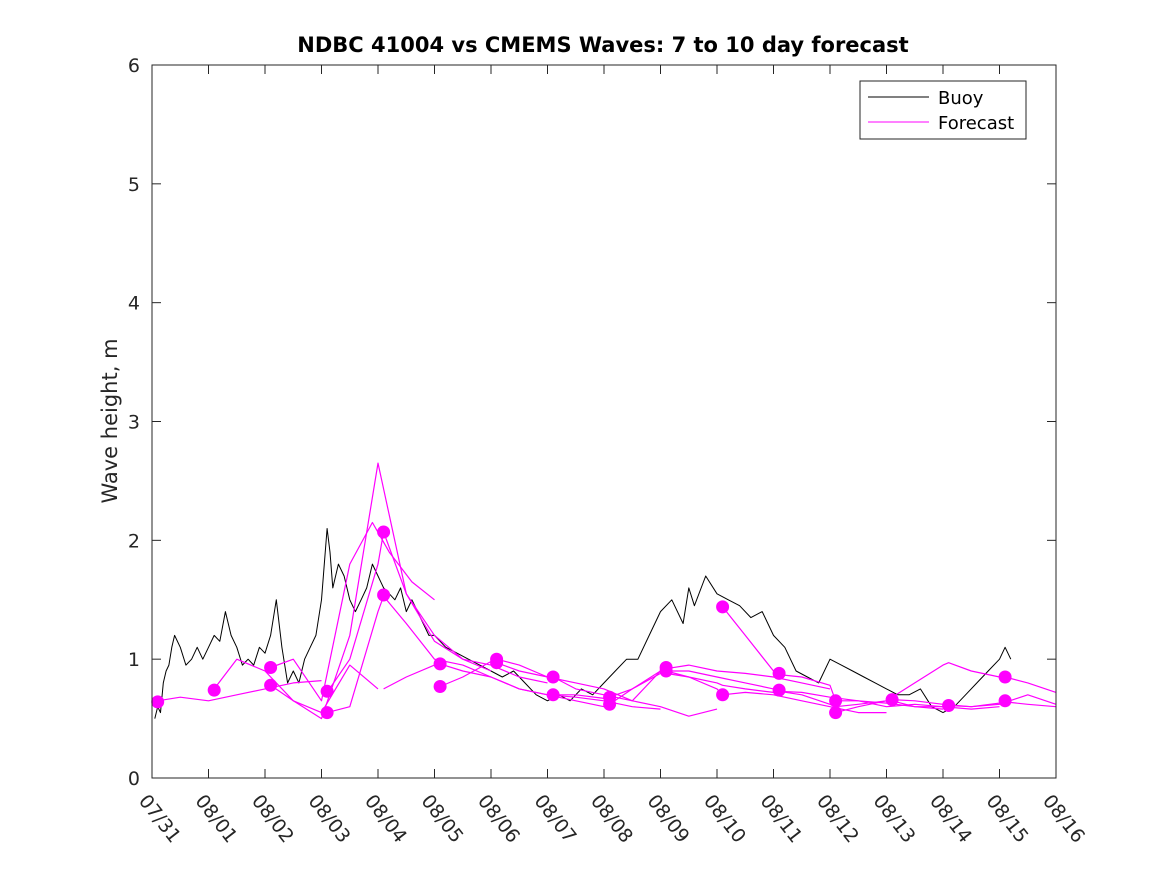 The image size is (1167, 875). What do you see at coordinates (134, 660) in the screenshot?
I see `y-tick-label: 1` at bounding box center [134, 660].